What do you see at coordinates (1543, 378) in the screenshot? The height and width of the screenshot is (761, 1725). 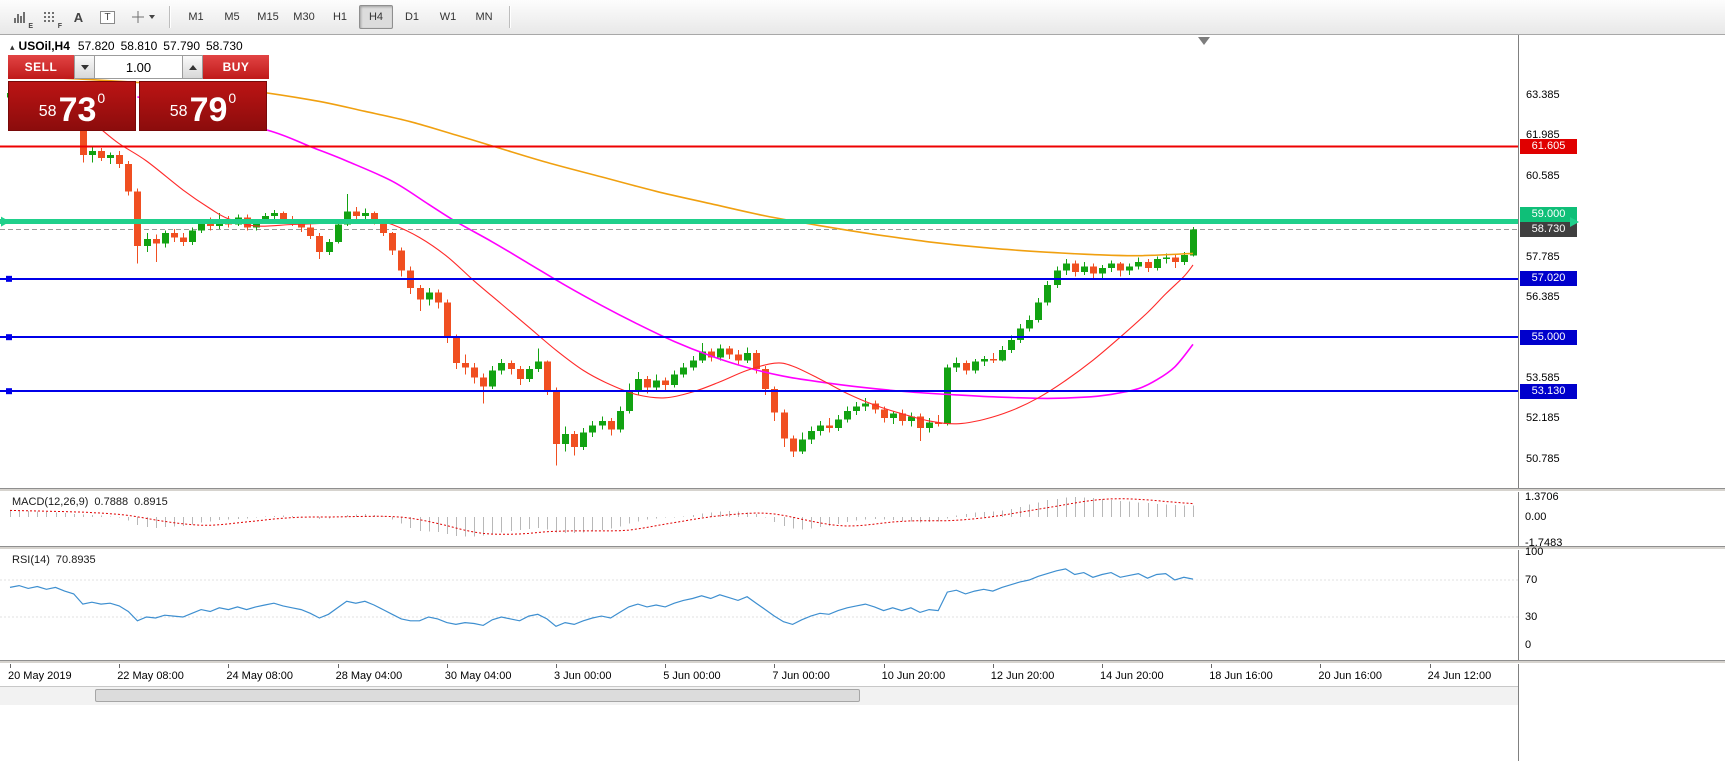 I see `price-axis-tick: 53.585` at bounding box center [1543, 378].